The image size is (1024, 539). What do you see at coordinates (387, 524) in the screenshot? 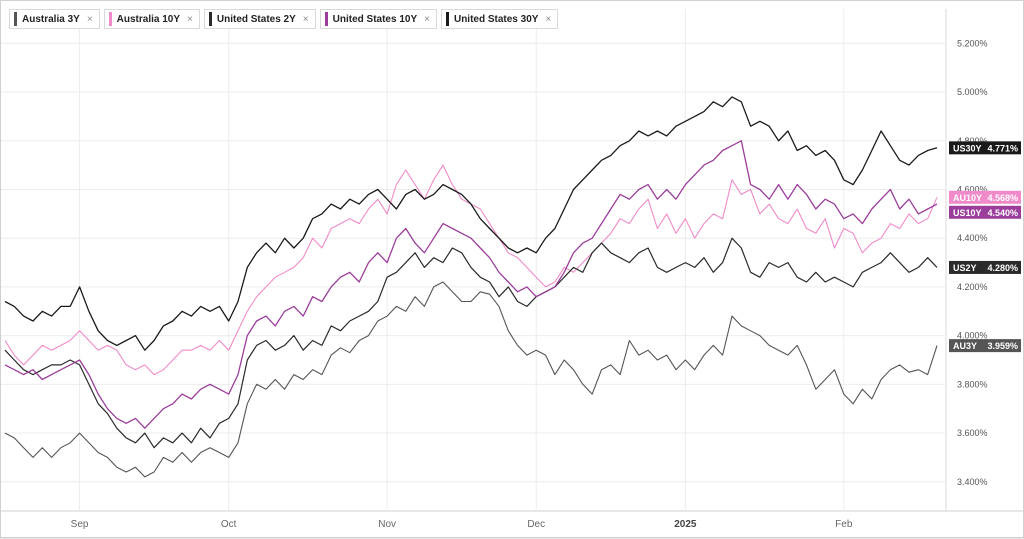
I see `x-tick-label: Nov` at bounding box center [387, 524].